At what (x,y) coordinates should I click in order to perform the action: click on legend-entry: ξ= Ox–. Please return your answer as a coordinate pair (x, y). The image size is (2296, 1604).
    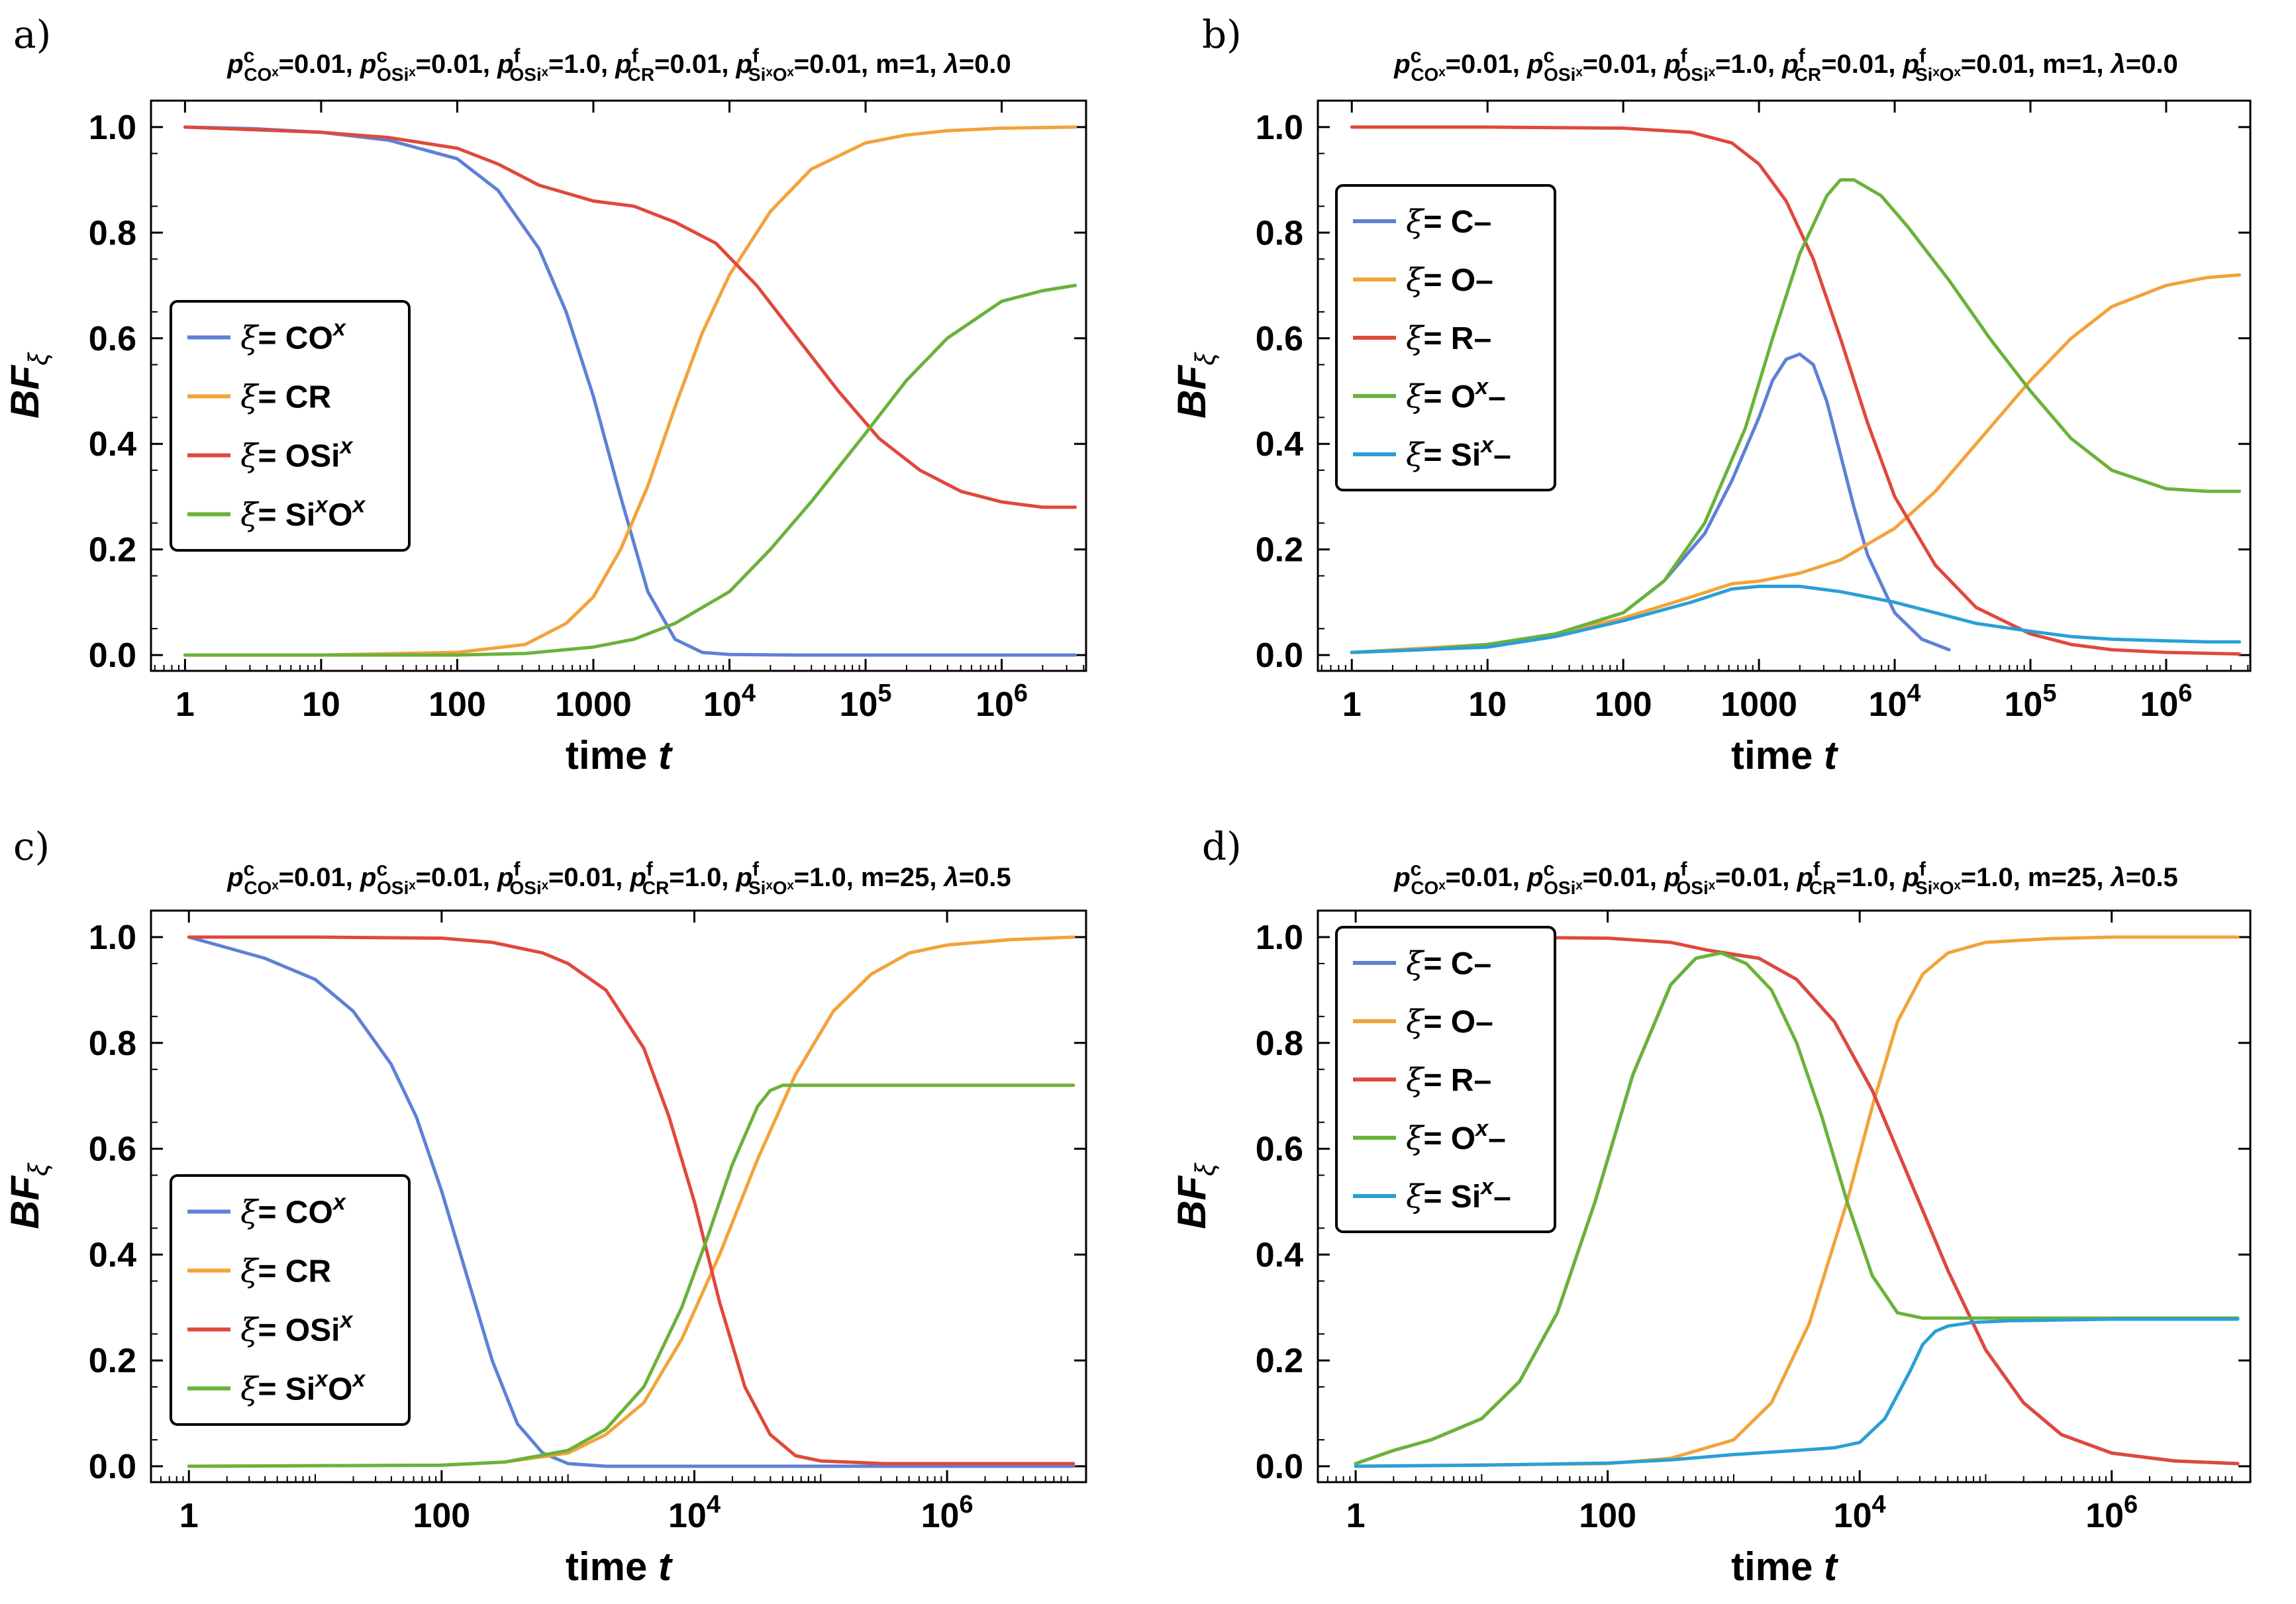
    Looking at the image, I should click on (1456, 1136).